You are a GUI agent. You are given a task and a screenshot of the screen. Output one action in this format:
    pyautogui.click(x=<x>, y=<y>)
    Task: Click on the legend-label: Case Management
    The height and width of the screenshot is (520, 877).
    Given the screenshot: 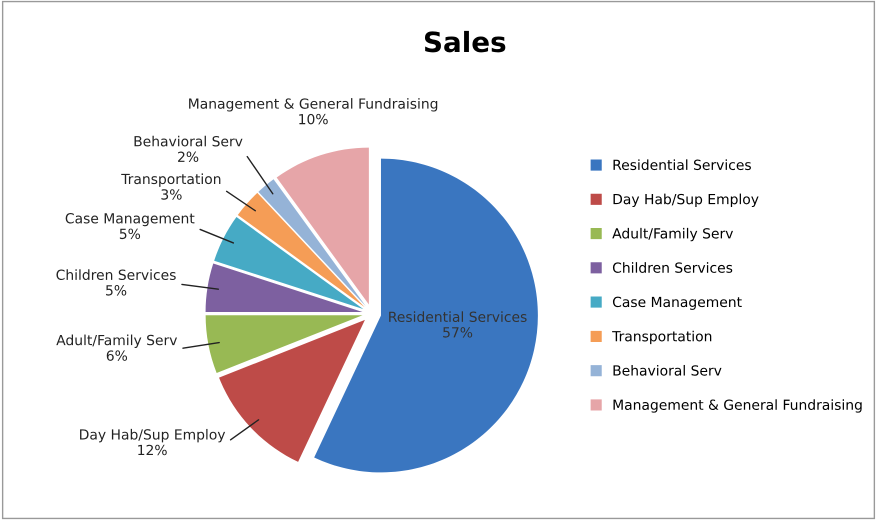 What is the action you would take?
    pyautogui.click(x=677, y=303)
    